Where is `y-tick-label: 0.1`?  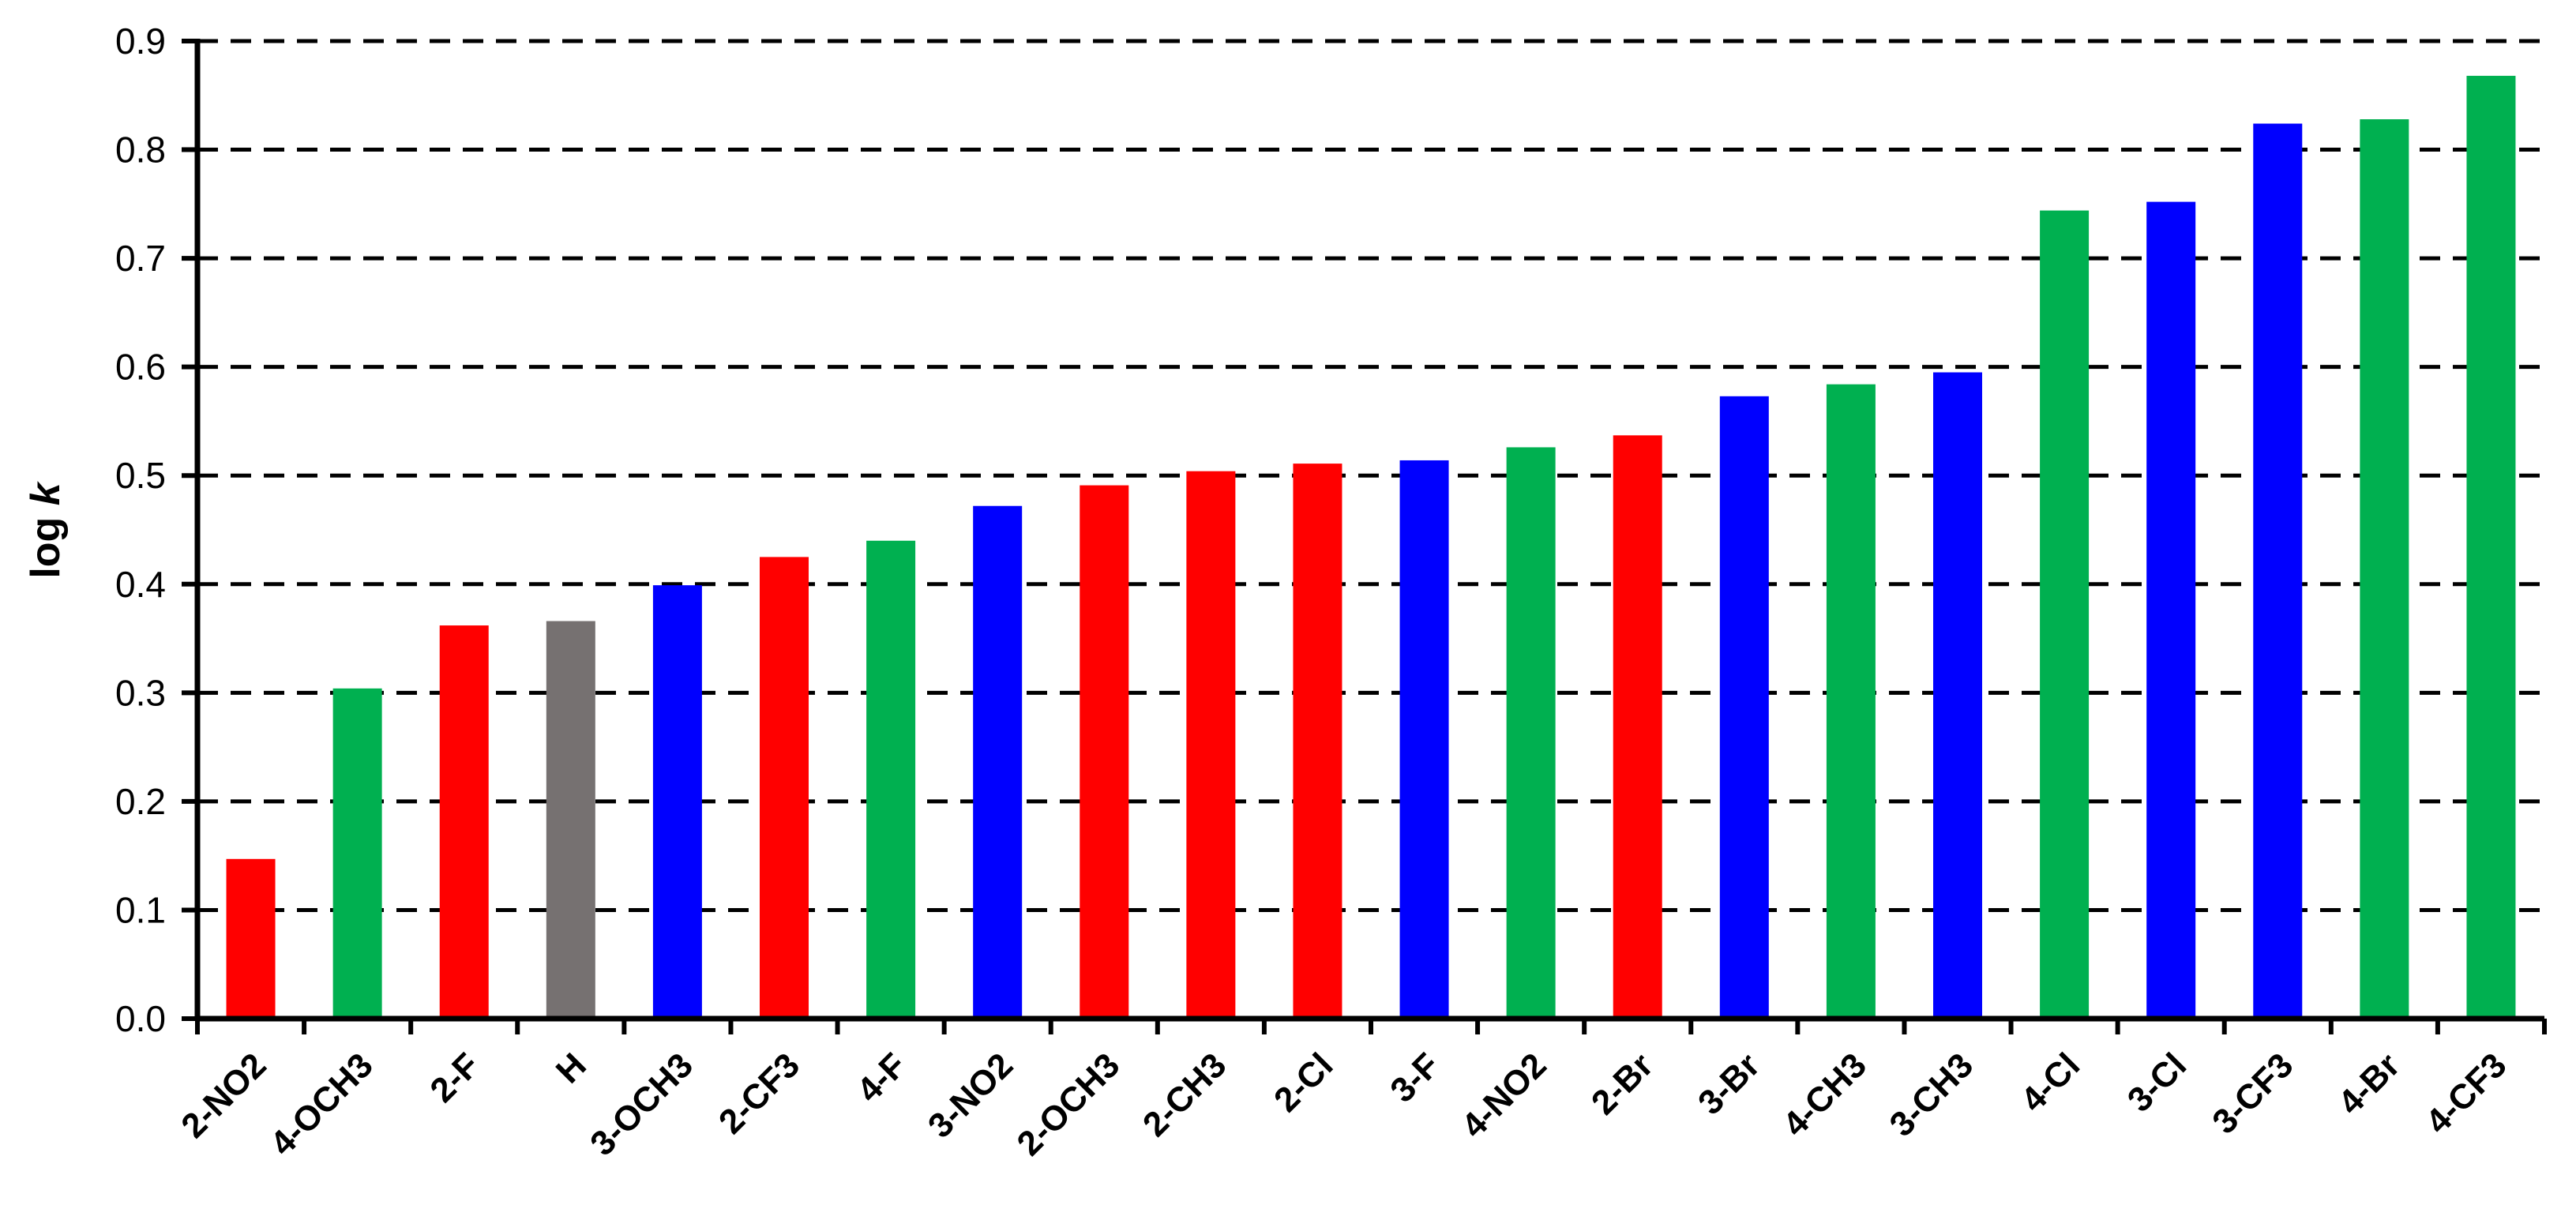 y-tick-label: 0.1 is located at coordinates (140, 909).